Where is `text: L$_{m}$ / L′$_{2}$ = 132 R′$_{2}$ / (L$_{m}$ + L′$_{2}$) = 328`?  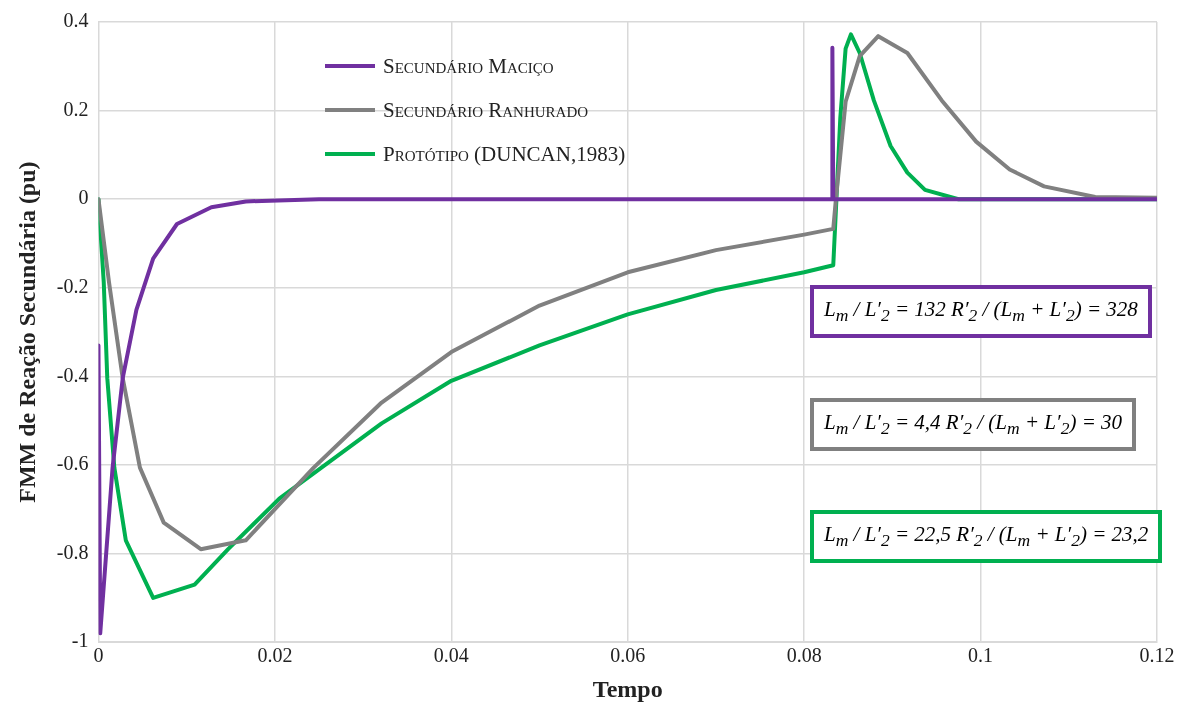 text: L$_{m}$ / L′$_{2}$ = 132 R′$_{2}$ / (L$_{m}$ + L′$_{2}$) = 328 is located at coordinates (981, 311).